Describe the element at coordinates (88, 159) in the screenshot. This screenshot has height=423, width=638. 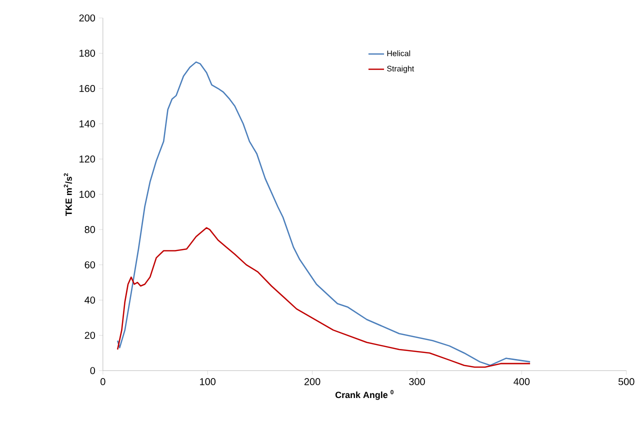
I see `y-tick-label: 120` at that location.